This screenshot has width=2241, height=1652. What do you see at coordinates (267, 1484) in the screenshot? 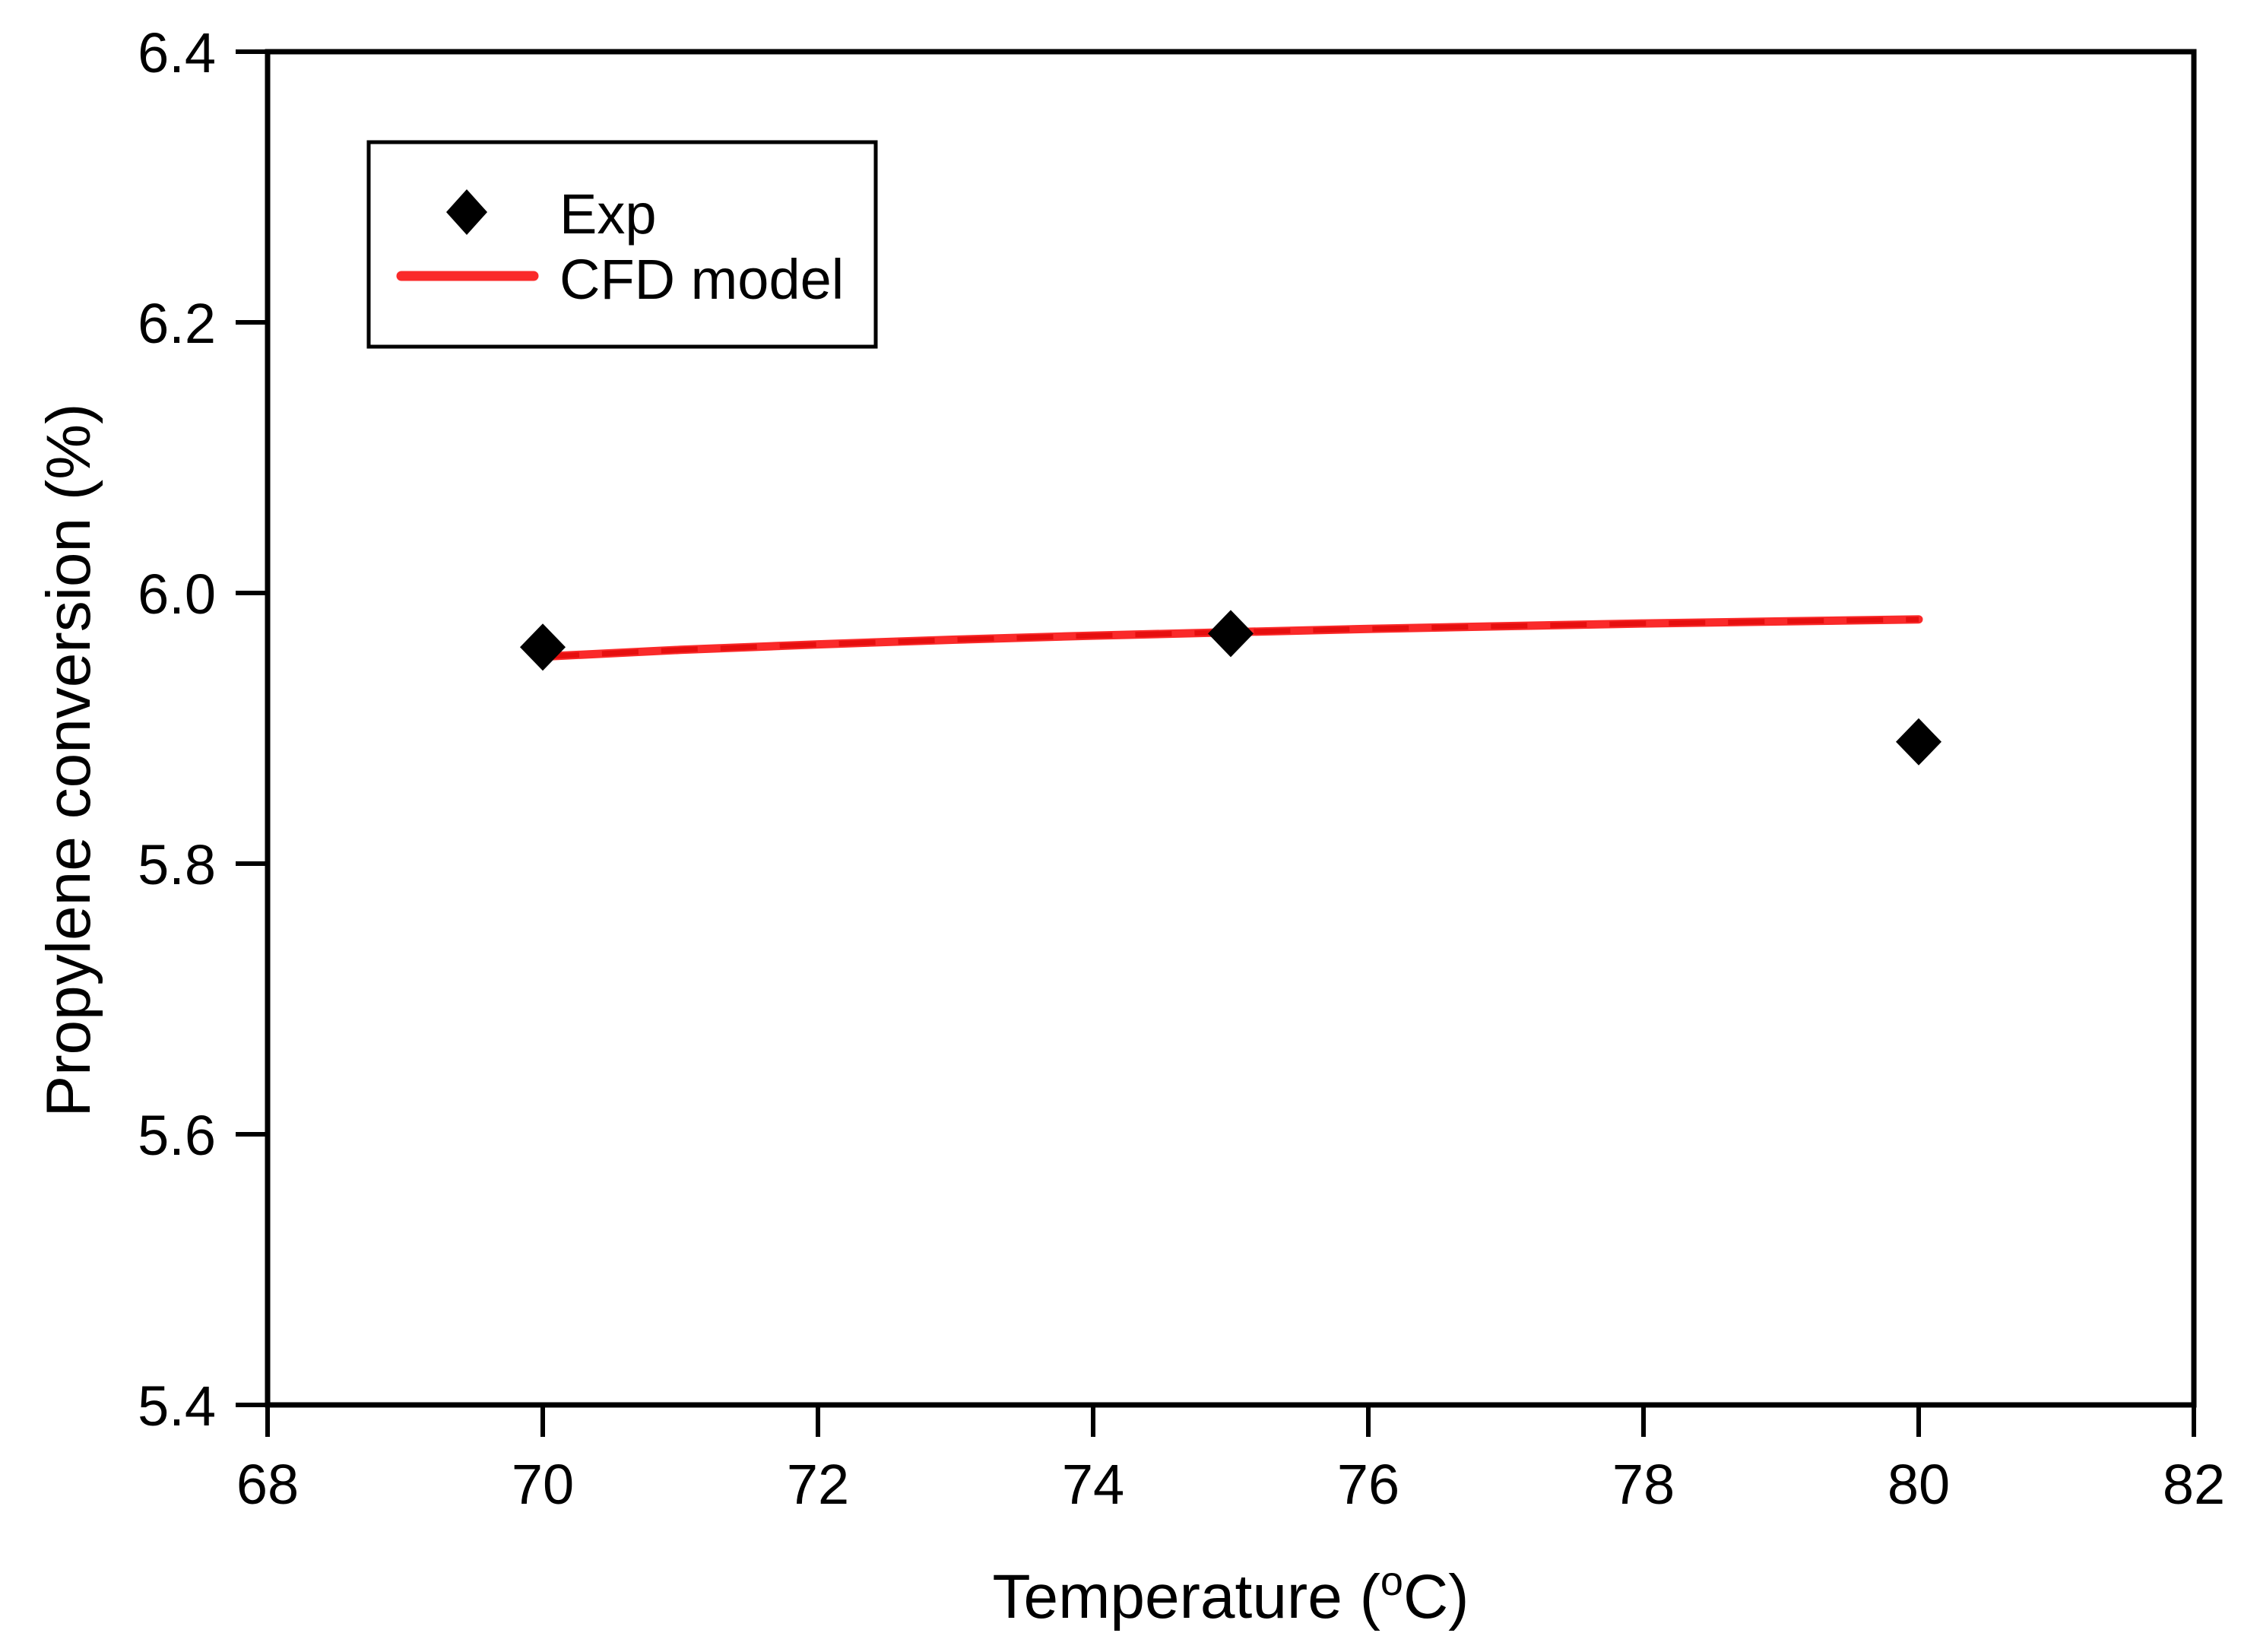
I see `x-tick-label: 68` at bounding box center [267, 1484].